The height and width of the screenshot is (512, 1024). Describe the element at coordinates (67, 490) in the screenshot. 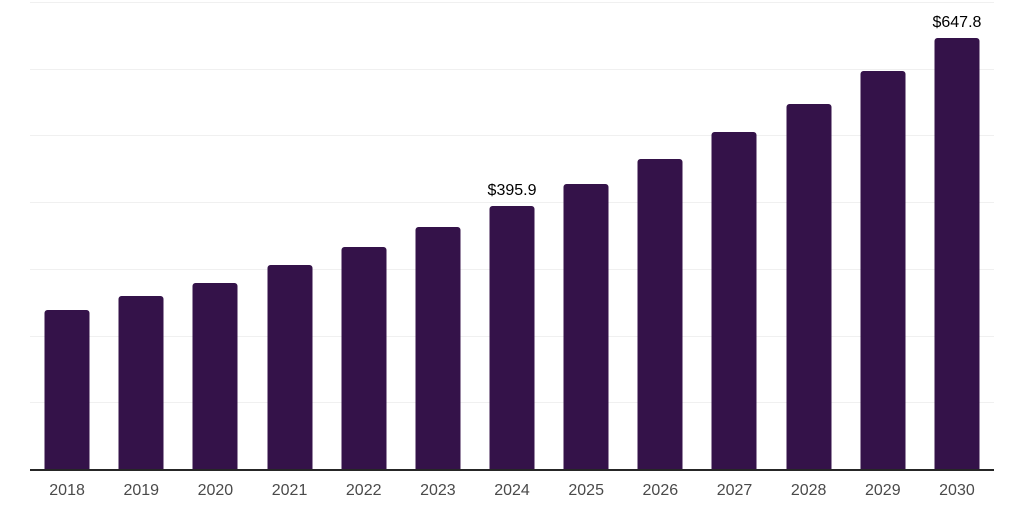

I see `x-tick-2018: 2018` at that location.